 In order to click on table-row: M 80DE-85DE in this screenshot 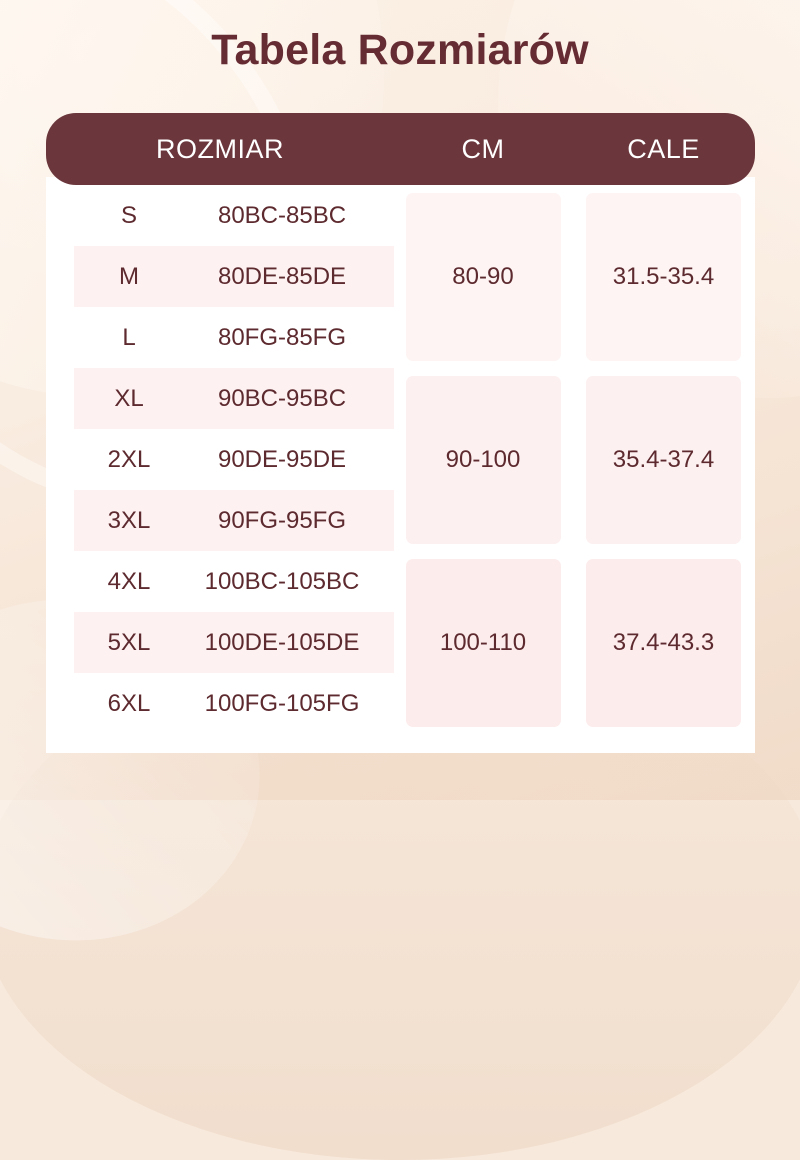, I will do `click(234, 276)`.